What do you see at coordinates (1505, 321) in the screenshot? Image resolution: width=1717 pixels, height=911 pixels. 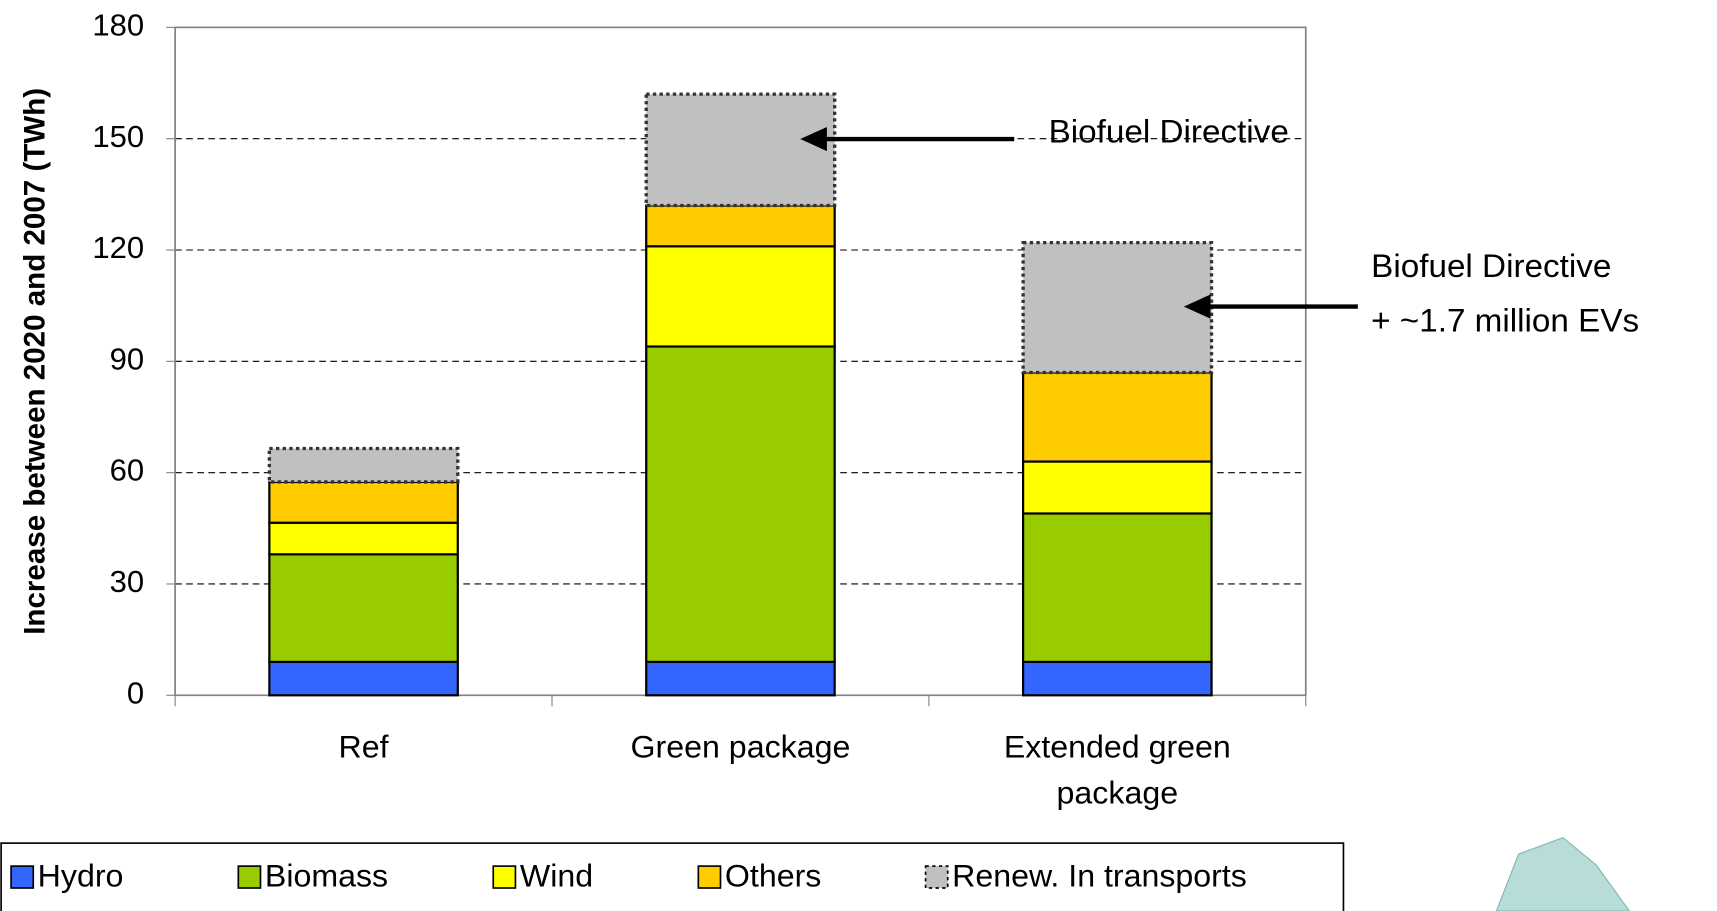 I see `annotation: + ~1.7 million EVs` at bounding box center [1505, 321].